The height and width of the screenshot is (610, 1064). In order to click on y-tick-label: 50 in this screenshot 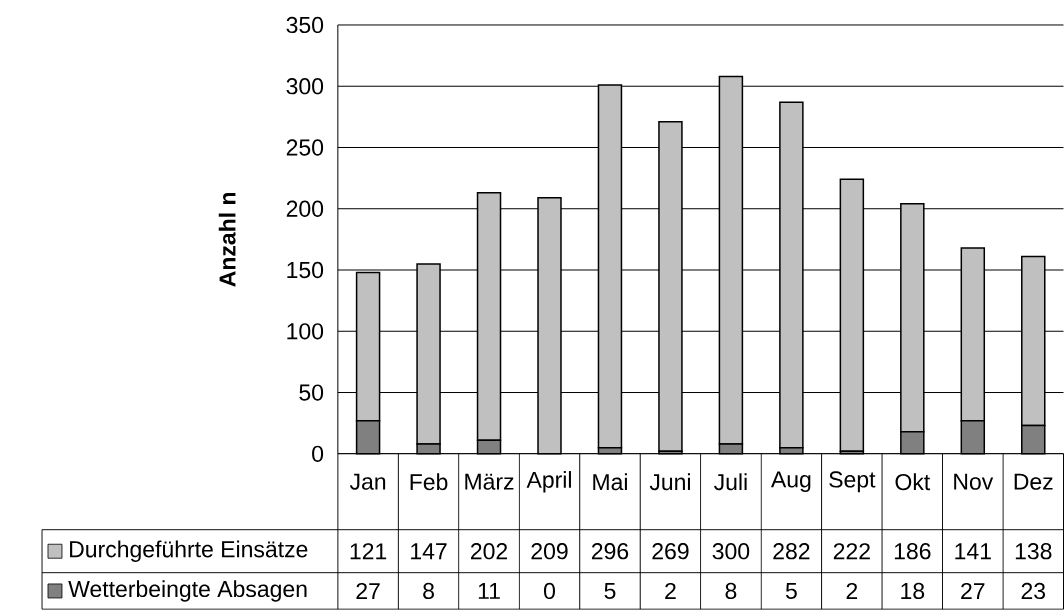, I will do `click(311, 392)`.